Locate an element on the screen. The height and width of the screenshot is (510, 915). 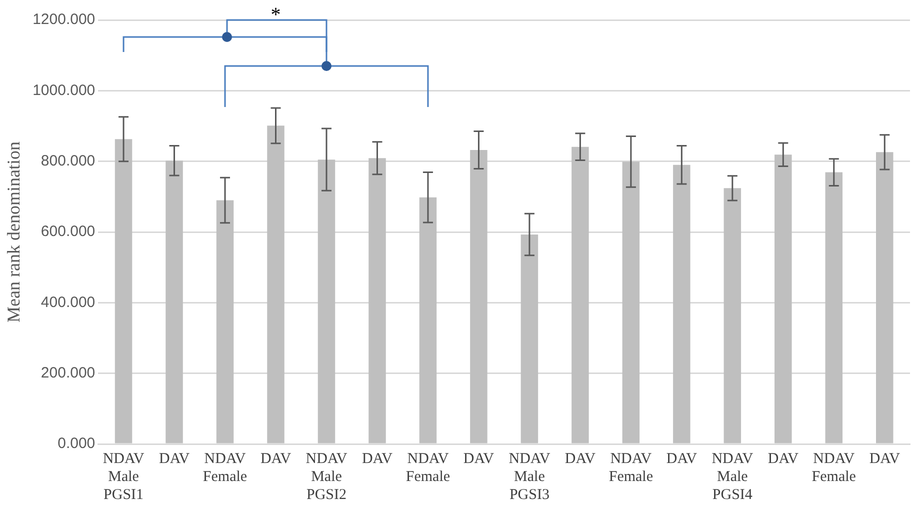
y-tick-label: 200.000 is located at coordinates (68, 373).